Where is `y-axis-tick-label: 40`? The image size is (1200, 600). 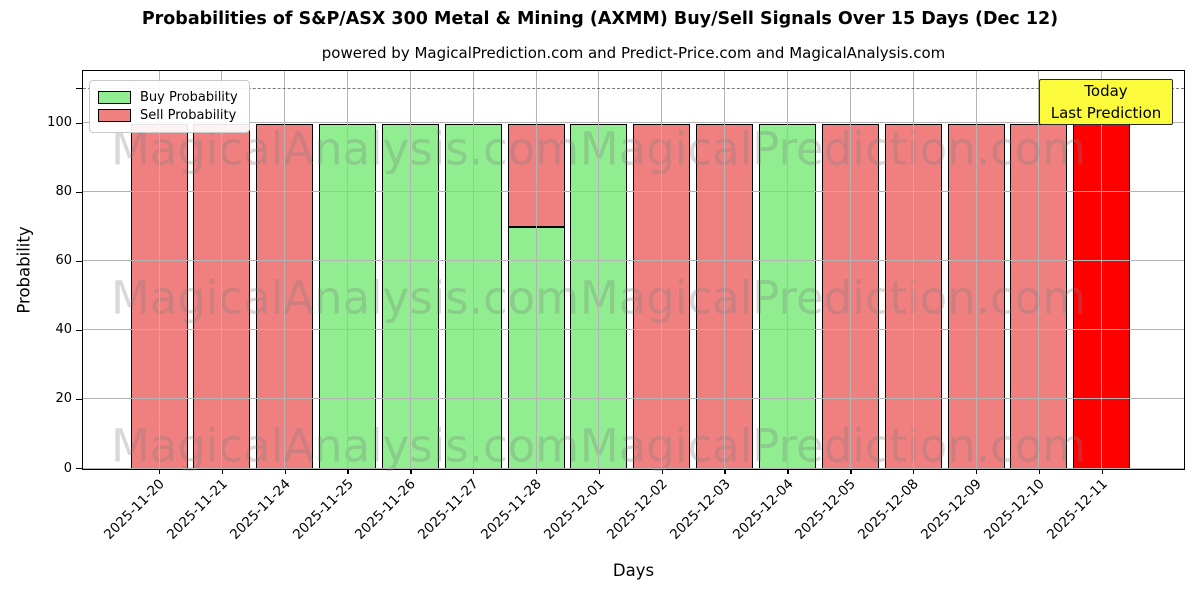 y-axis-tick-label: 40 is located at coordinates (63, 330).